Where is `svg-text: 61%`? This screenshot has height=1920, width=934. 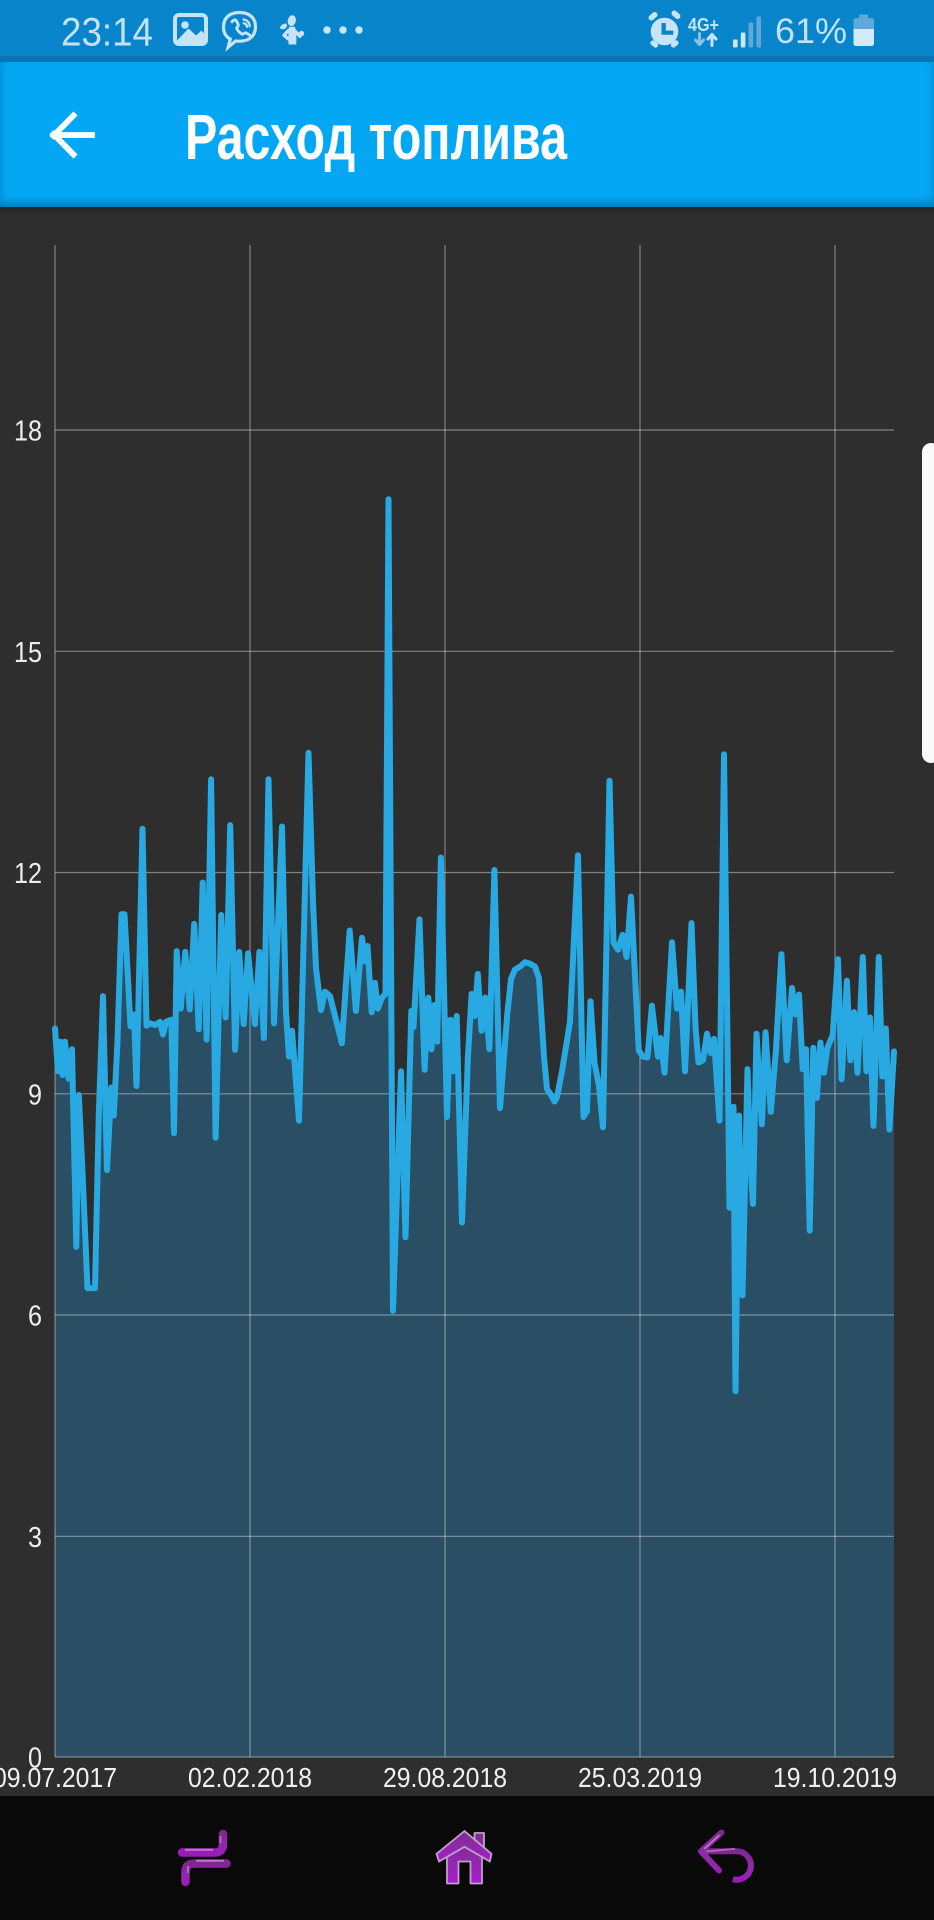 svg-text: 61% is located at coordinates (811, 31).